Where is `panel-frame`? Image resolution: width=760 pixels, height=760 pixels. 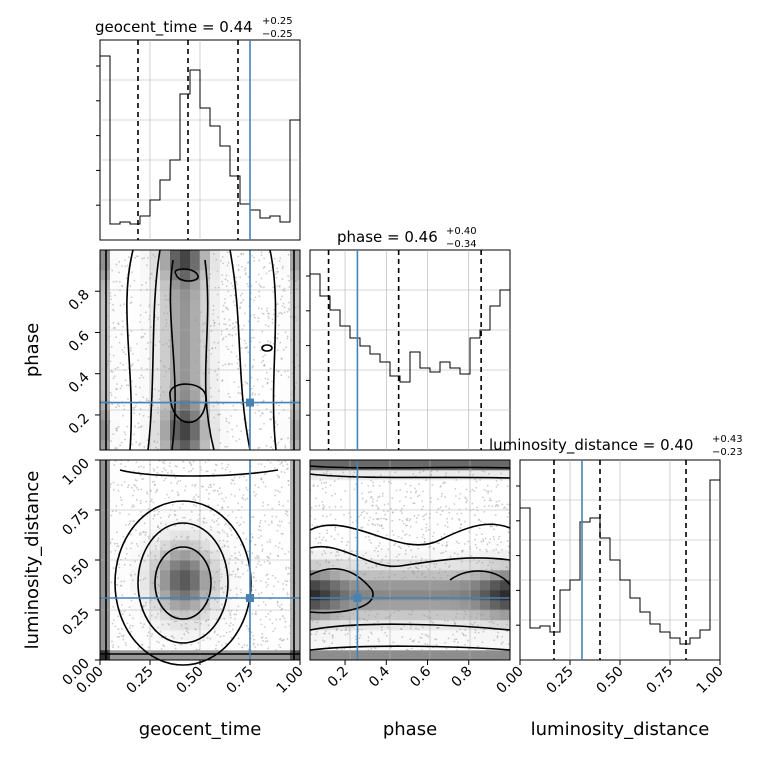 panel-frame is located at coordinates (410, 350).